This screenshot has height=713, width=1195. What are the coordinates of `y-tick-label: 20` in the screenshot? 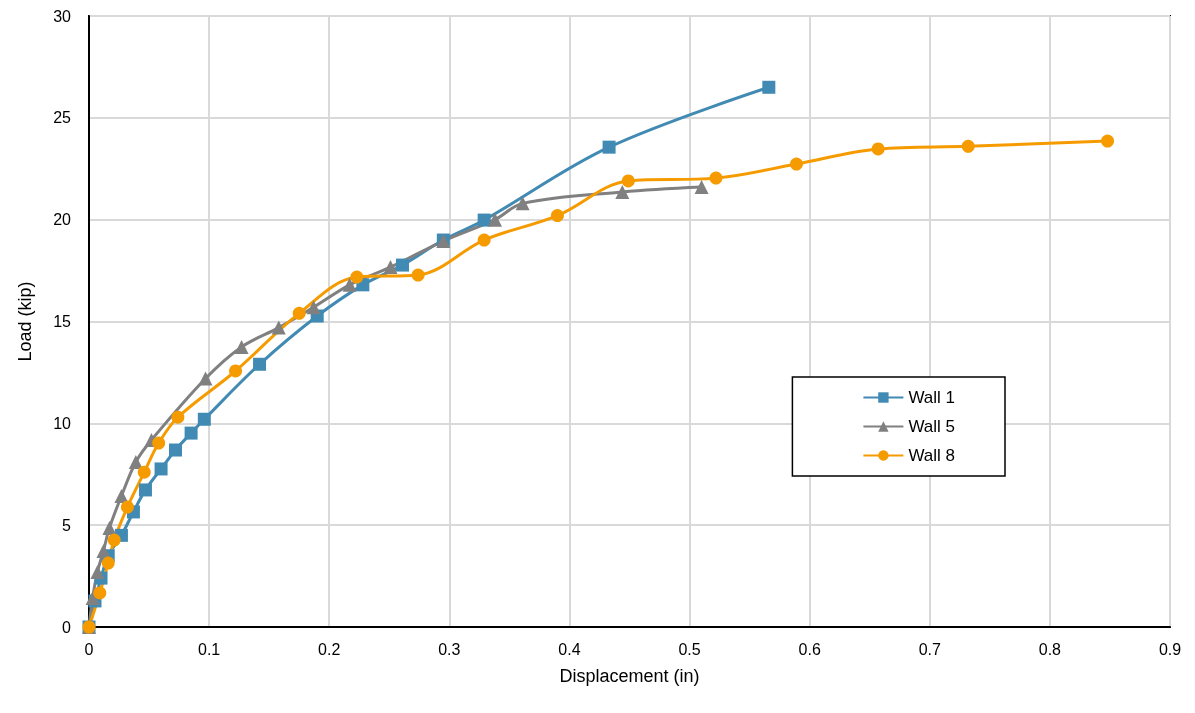 It's located at (62, 220).